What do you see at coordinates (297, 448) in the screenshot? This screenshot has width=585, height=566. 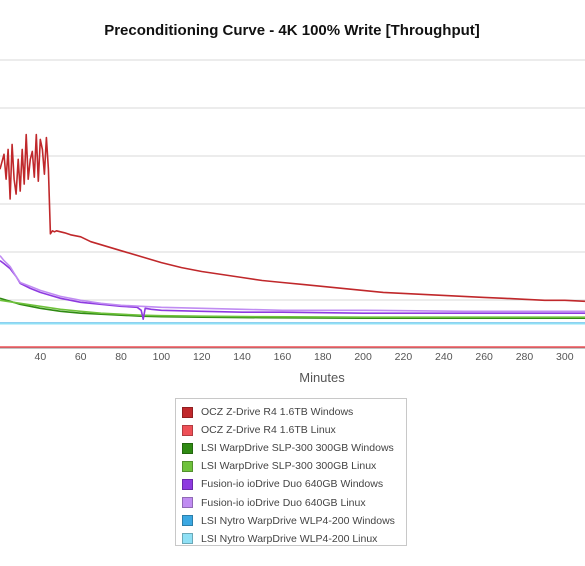 I see `legend-label: LSI WarpDrive SLP-300 300GB Windows` at bounding box center [297, 448].